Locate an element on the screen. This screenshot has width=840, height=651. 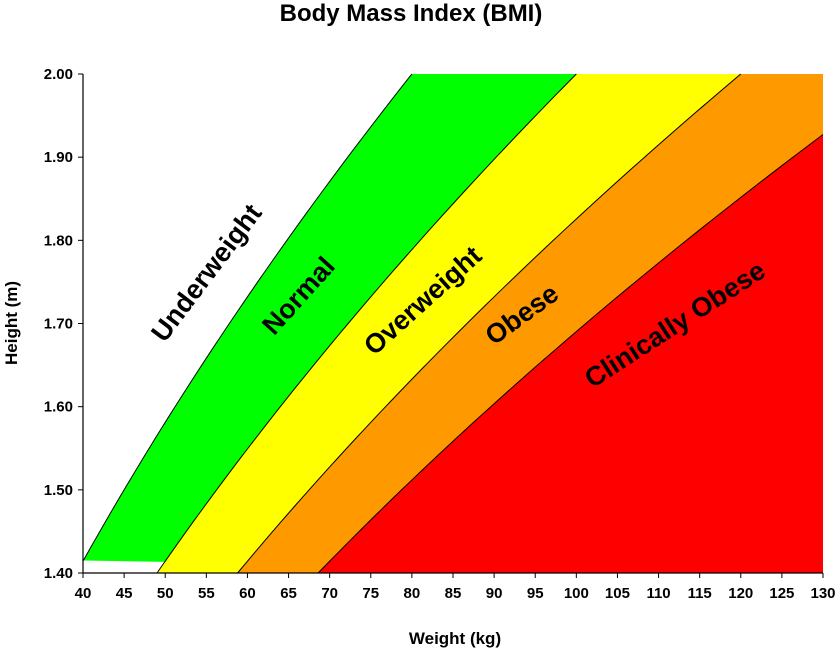
x-tick-label: 130 is located at coordinates (822, 593).